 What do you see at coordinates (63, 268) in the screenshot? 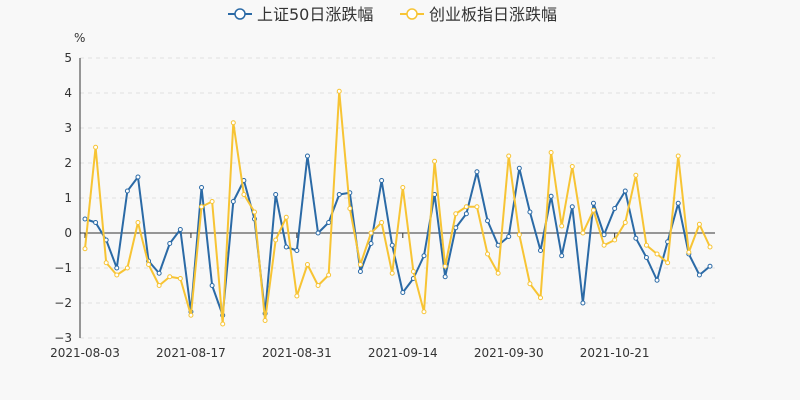
I see `y-tick-label: −1` at bounding box center [63, 268].